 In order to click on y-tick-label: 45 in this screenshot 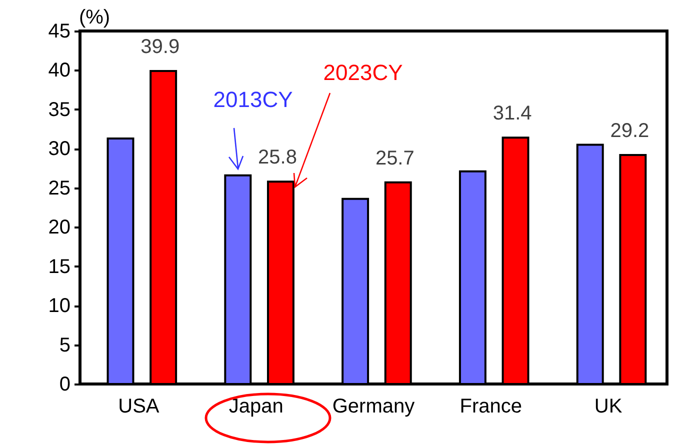, I will do `click(59, 31)`.